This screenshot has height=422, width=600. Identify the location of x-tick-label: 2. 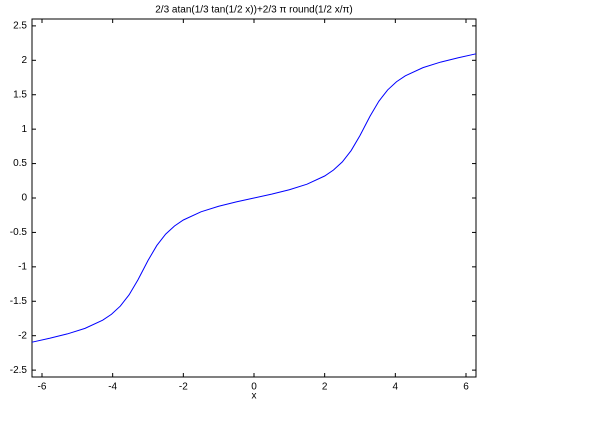
(325, 387).